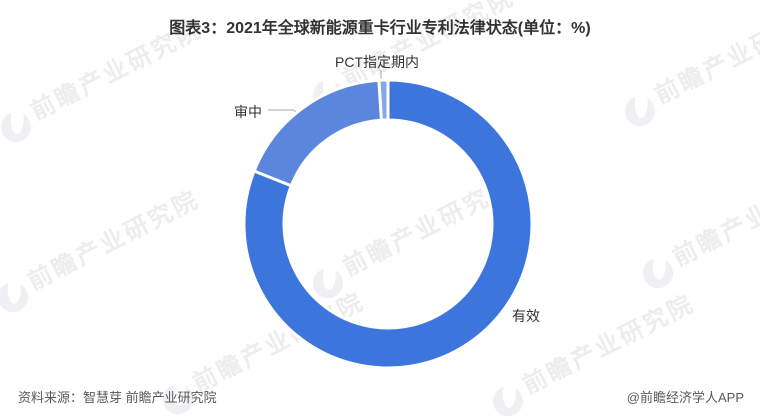  What do you see at coordinates (685, 397) in the screenshot?
I see `footer-credit: @前瞻经济学人APP` at bounding box center [685, 397].